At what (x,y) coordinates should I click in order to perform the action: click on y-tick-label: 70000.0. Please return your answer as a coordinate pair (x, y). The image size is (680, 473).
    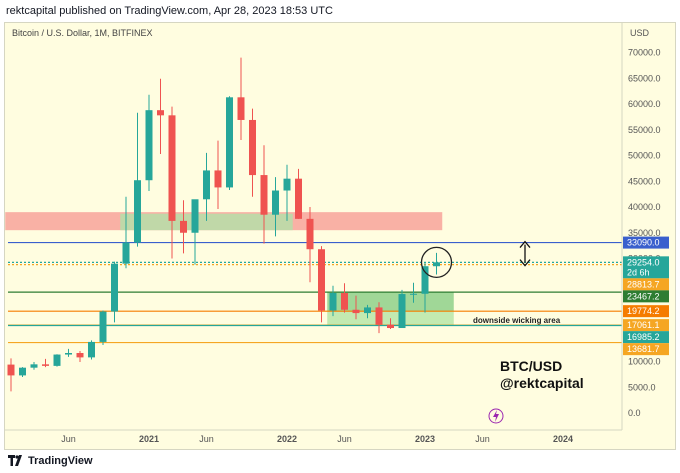
    Looking at the image, I should click on (644, 53).